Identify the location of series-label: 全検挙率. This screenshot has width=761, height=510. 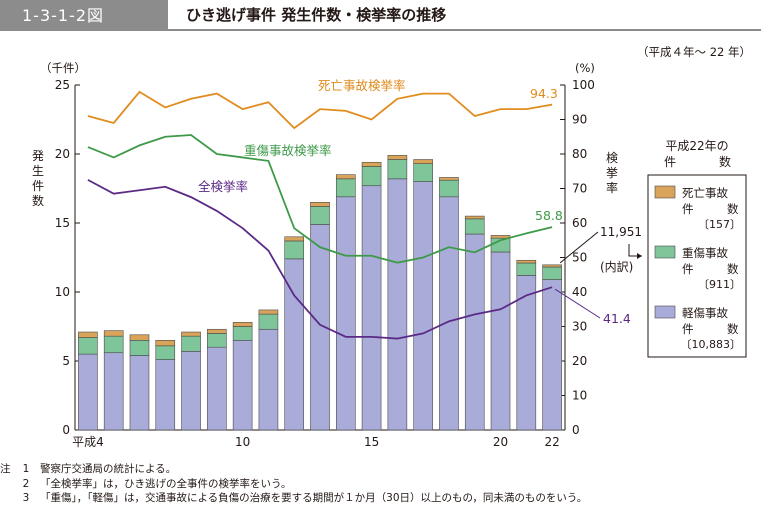
(223, 186).